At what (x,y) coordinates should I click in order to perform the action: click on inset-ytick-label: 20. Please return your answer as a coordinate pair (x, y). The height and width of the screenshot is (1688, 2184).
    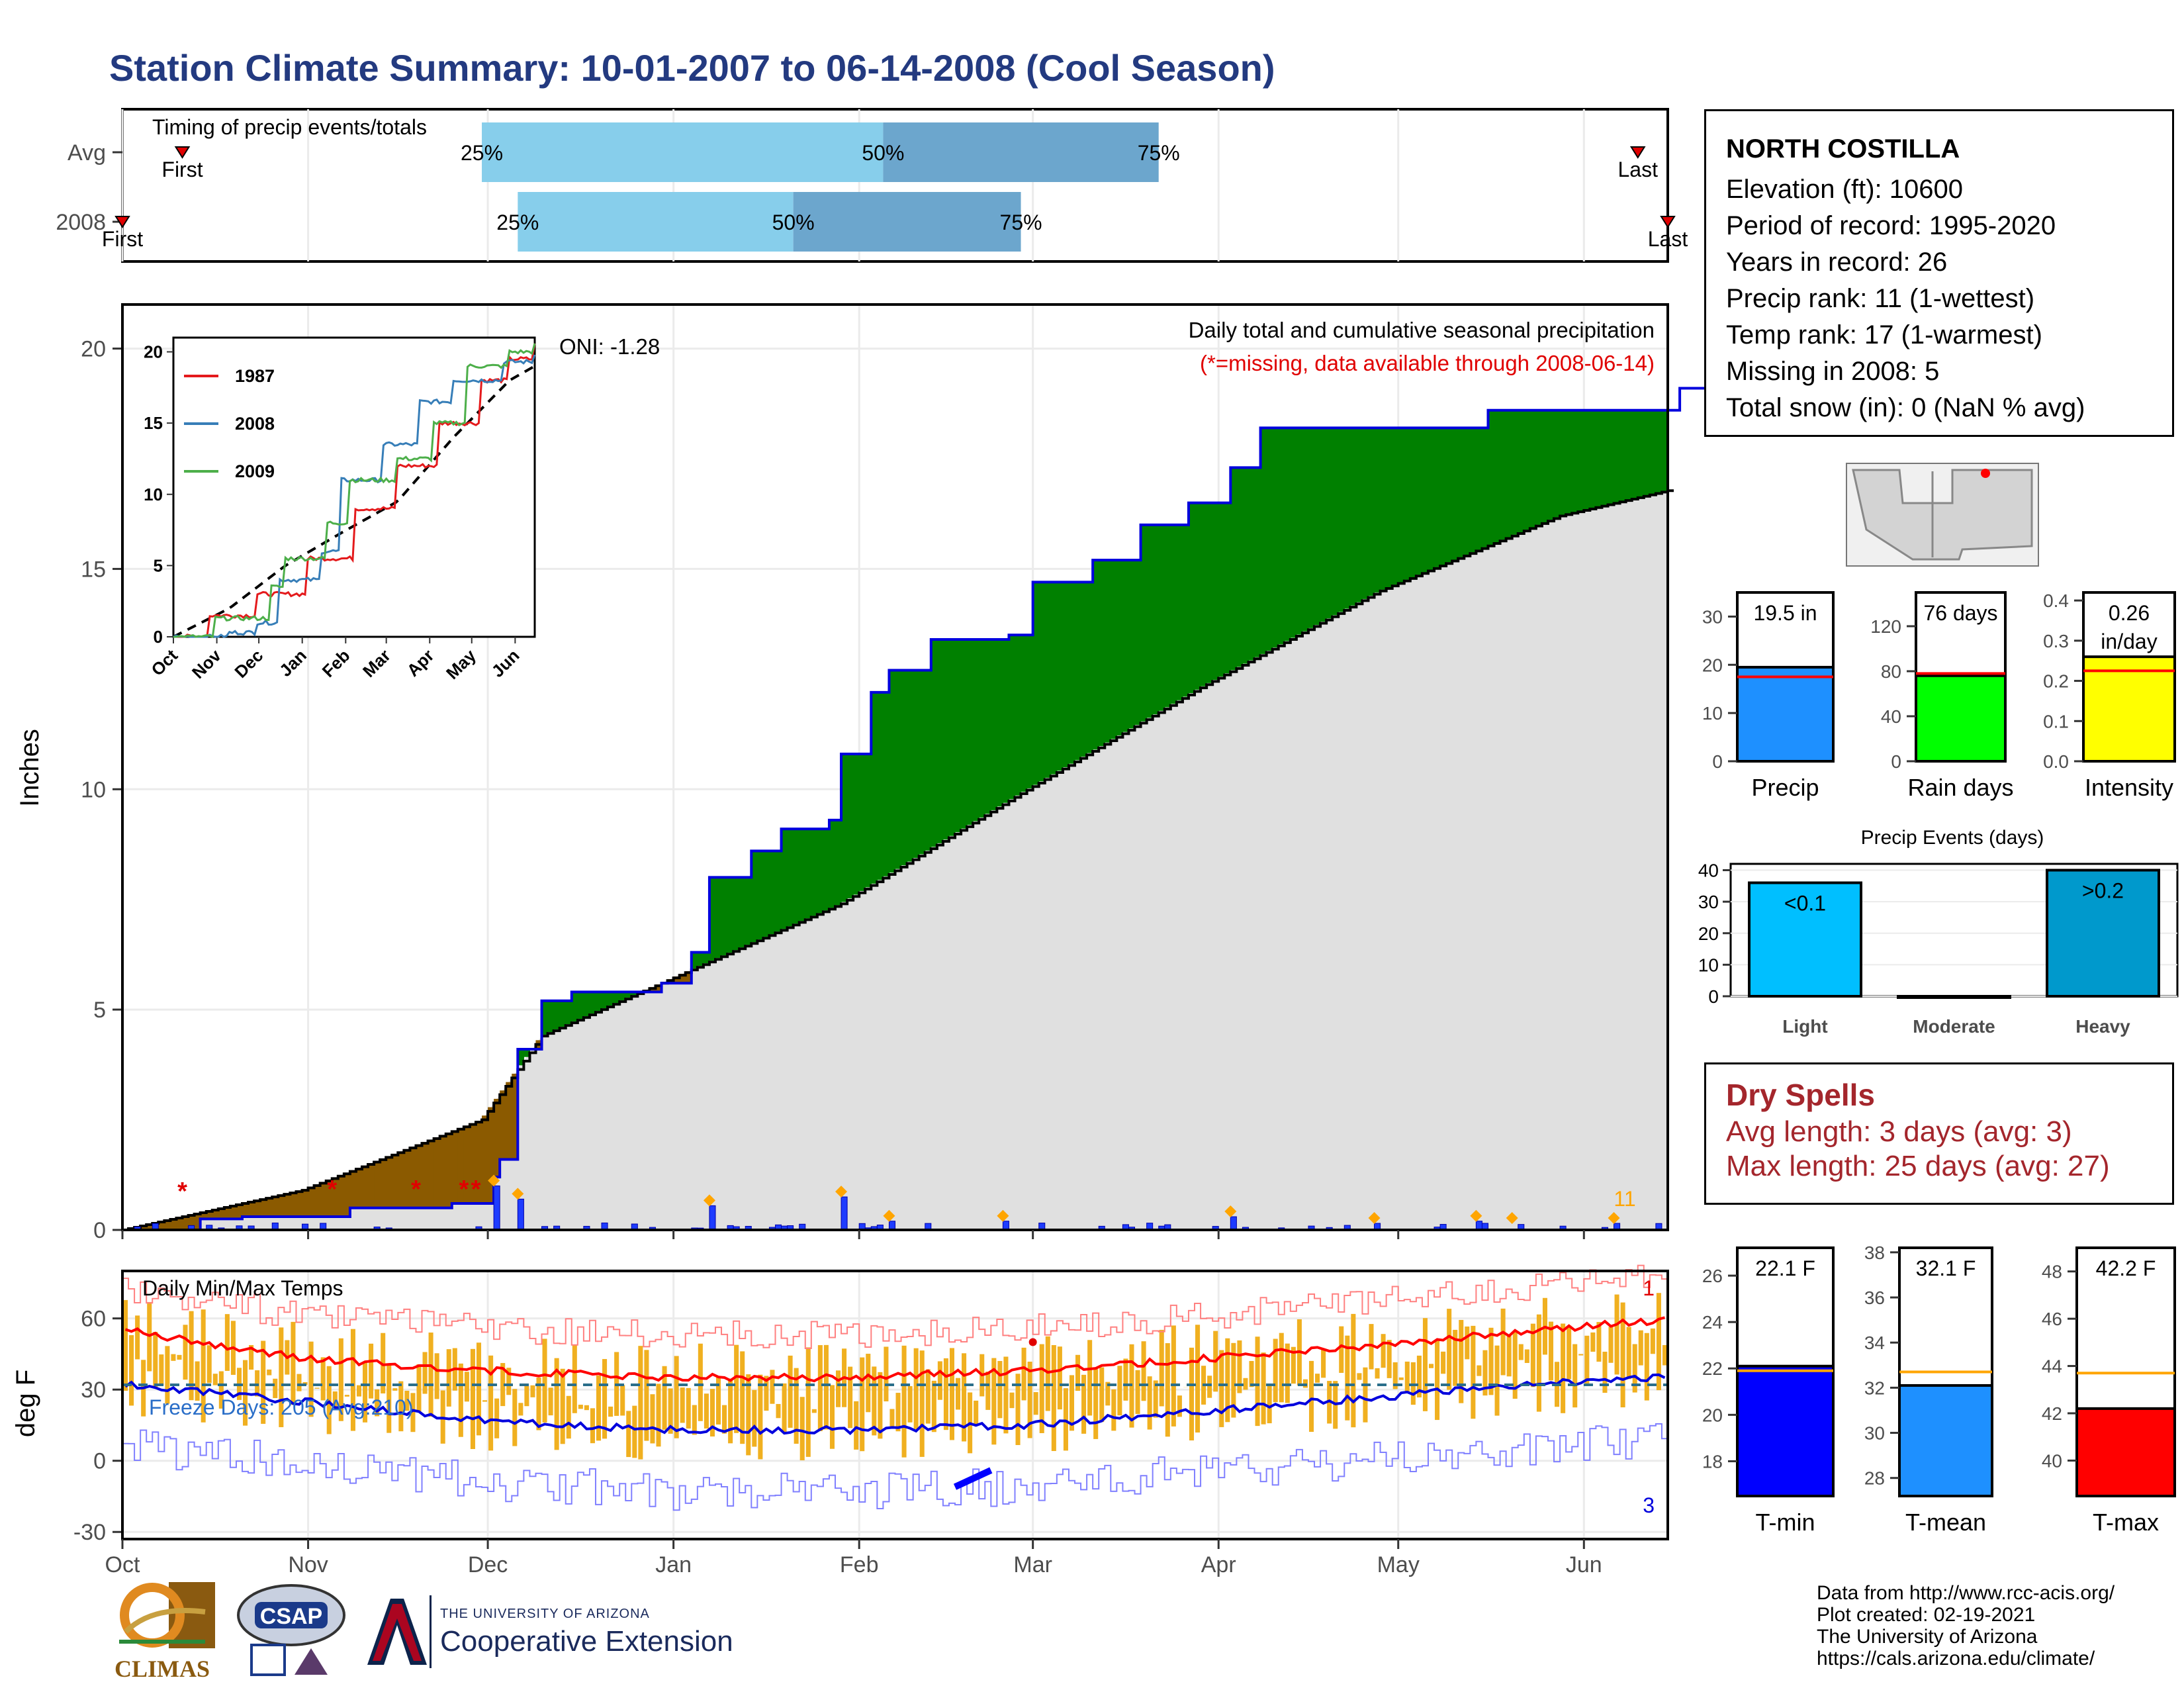
    Looking at the image, I should click on (153, 352).